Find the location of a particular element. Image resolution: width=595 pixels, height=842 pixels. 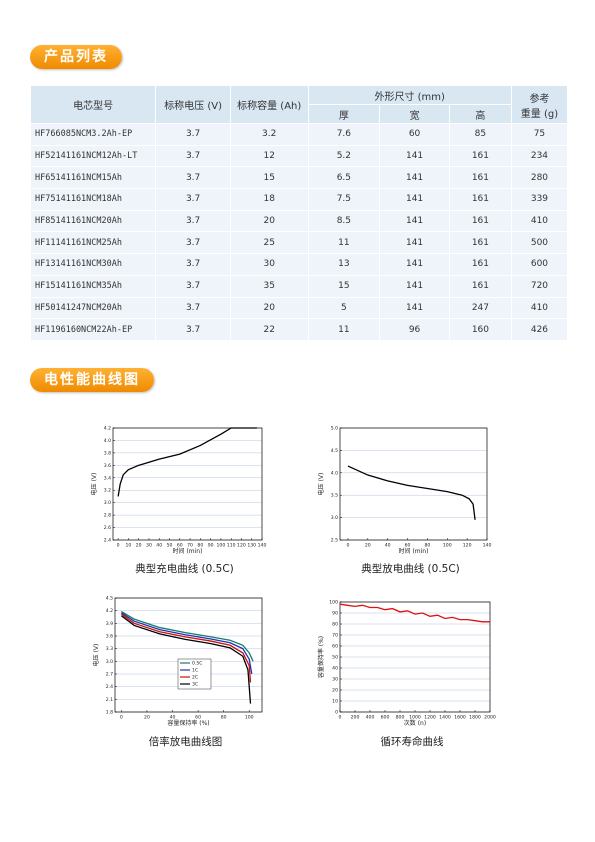

table-cell: 234 is located at coordinates (539, 156).